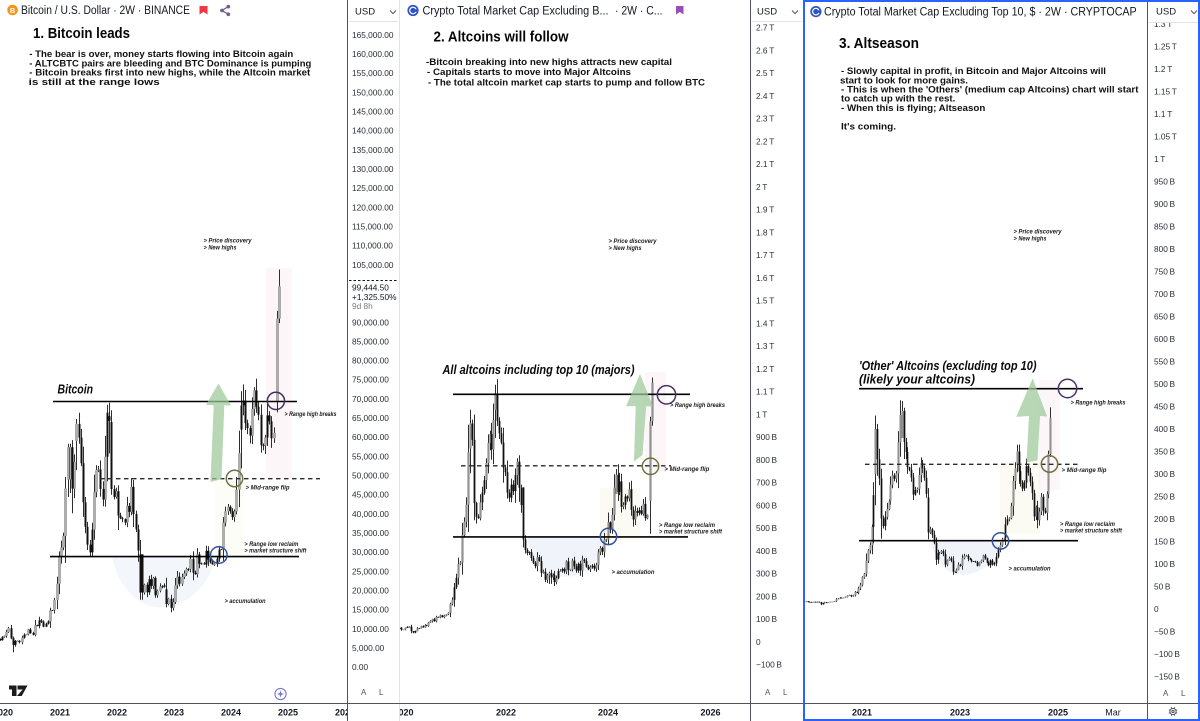 The width and height of the screenshot is (1200, 721). Describe the element at coordinates (765, 255) in the screenshot. I see `svg-text: 1.7 T` at that location.